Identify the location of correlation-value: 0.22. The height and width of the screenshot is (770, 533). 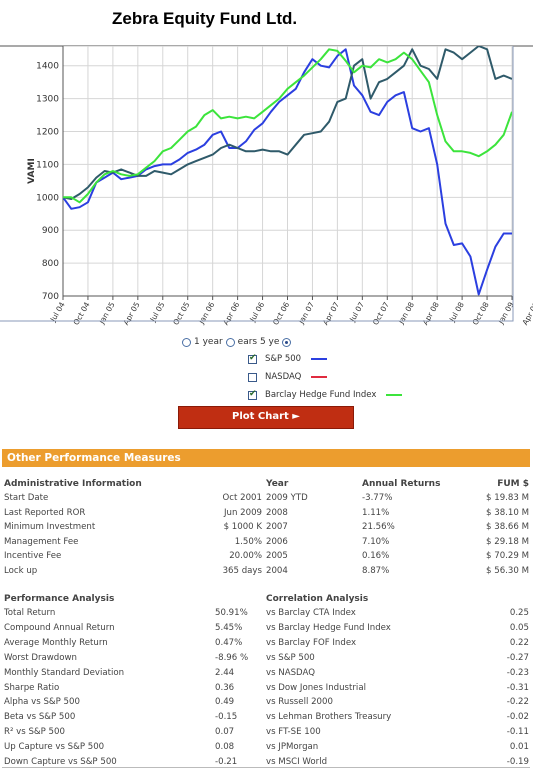
(519, 642).